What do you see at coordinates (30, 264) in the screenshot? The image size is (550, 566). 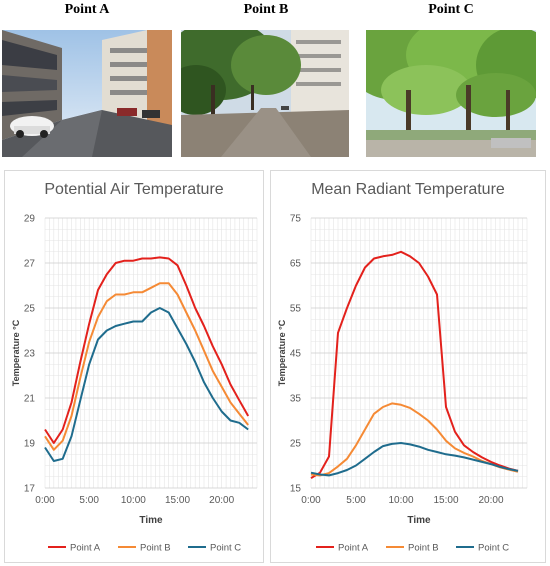 I see `y-tick-label: 27` at bounding box center [30, 264].